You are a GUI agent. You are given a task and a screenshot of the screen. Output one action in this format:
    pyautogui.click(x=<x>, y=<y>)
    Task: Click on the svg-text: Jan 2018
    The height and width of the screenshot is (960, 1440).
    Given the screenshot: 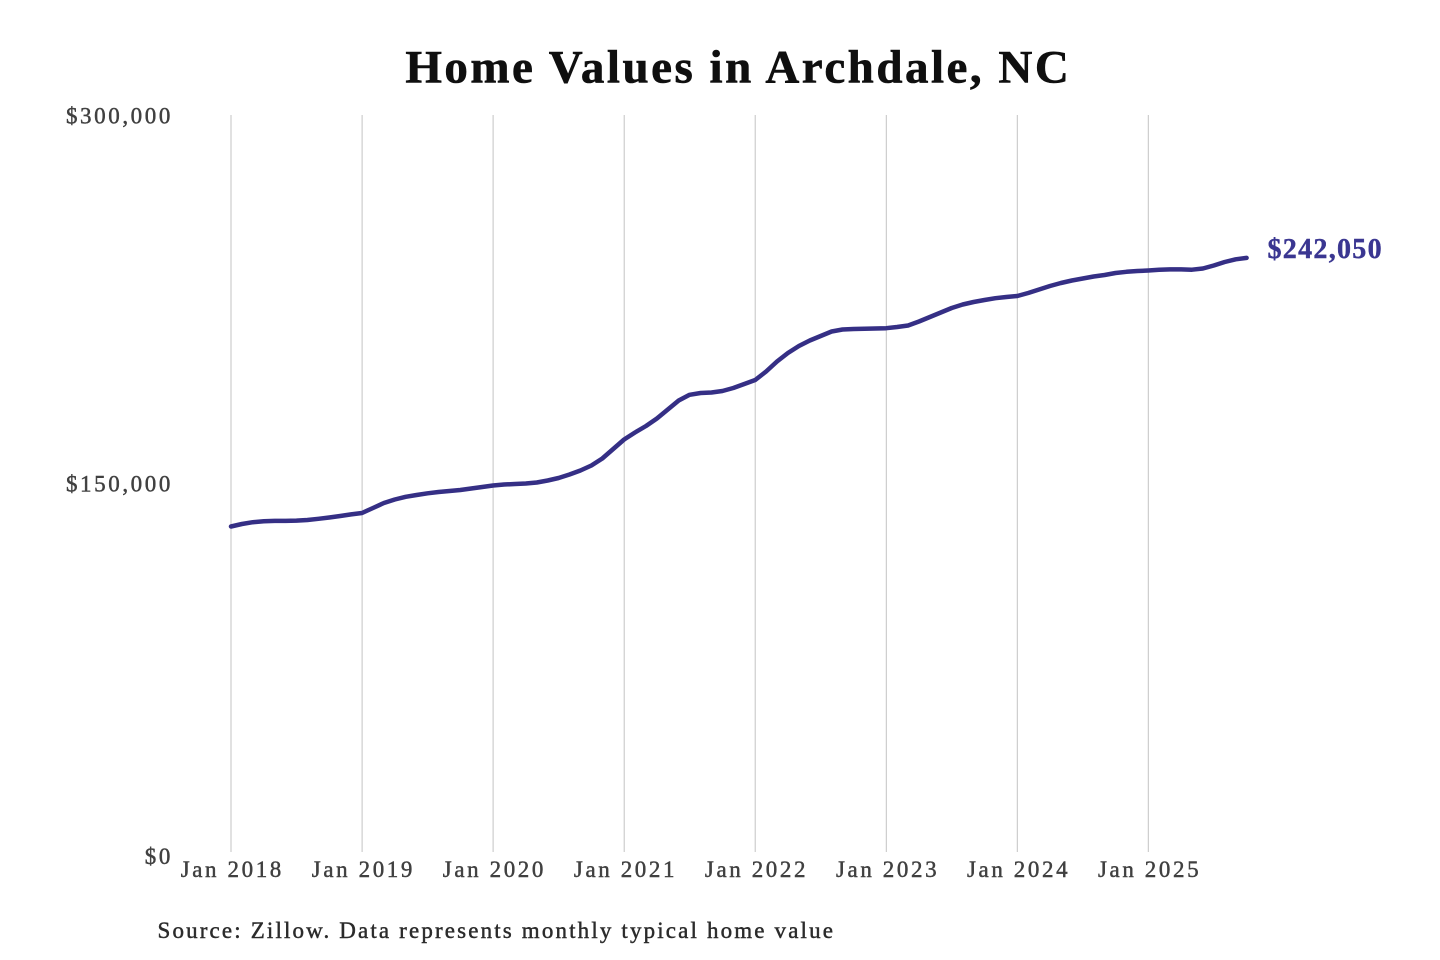 What is the action you would take?
    pyautogui.click(x=232, y=869)
    